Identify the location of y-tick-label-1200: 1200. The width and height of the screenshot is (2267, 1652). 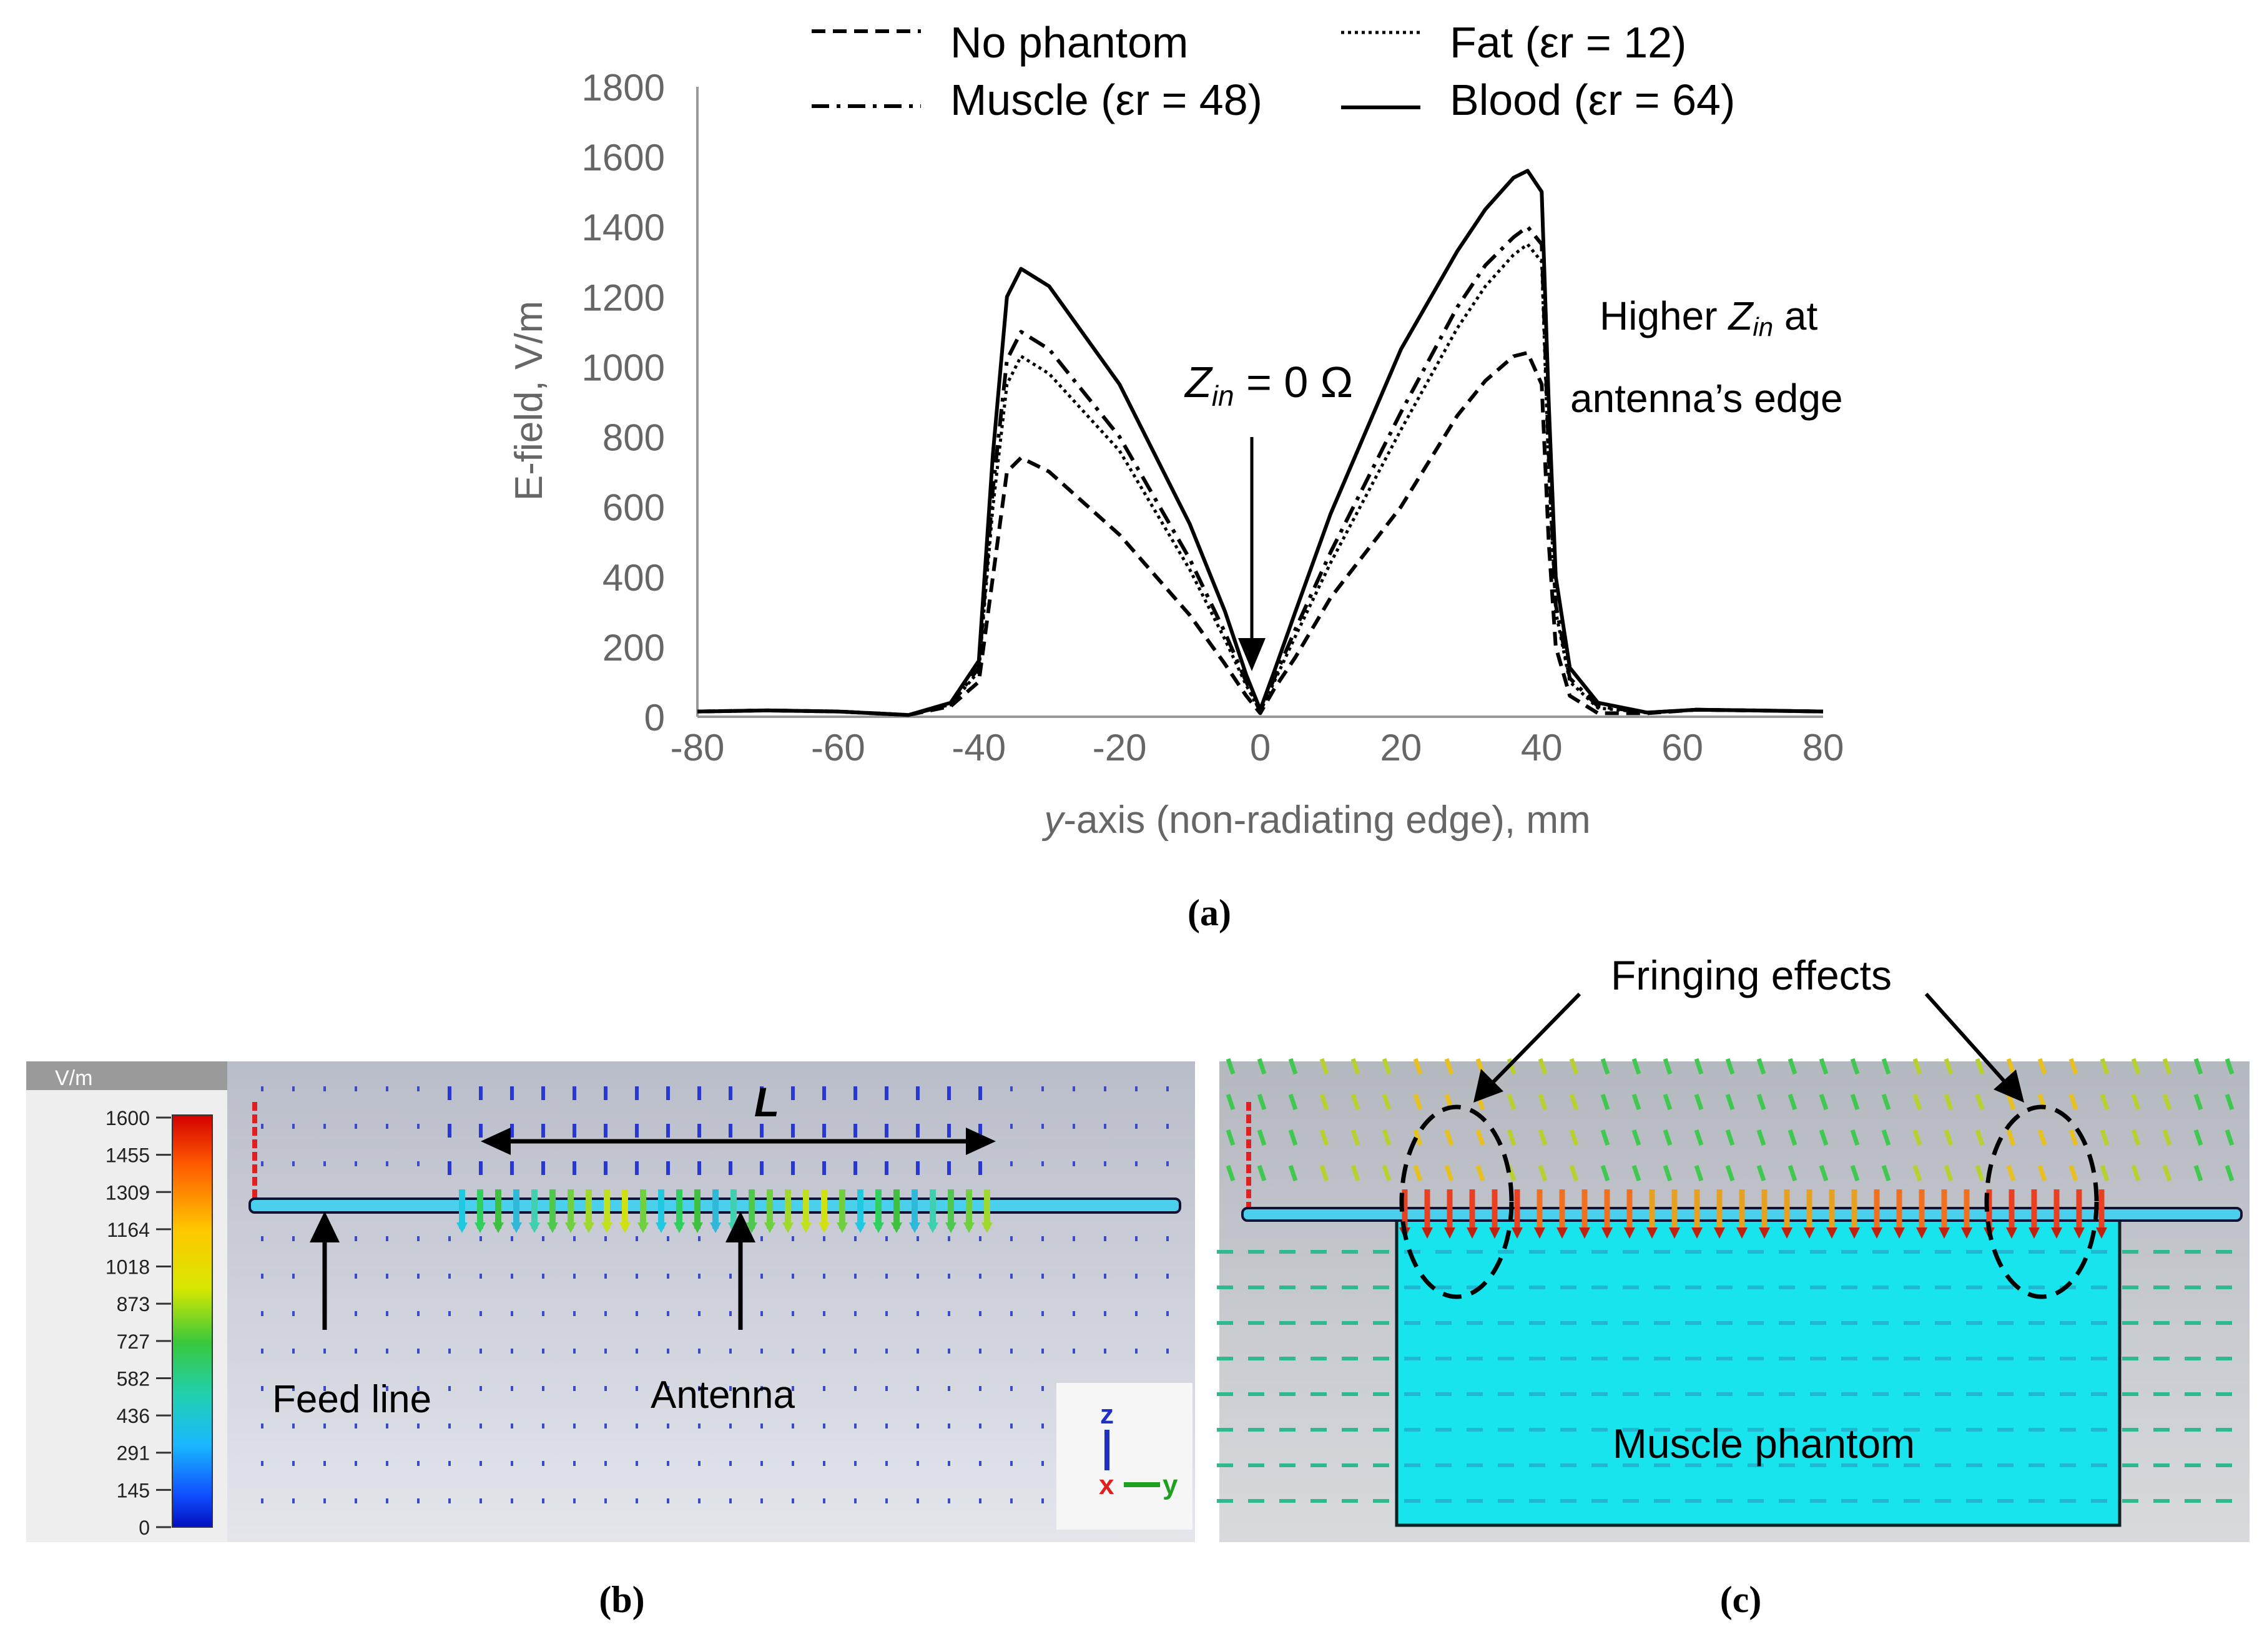
(623, 297).